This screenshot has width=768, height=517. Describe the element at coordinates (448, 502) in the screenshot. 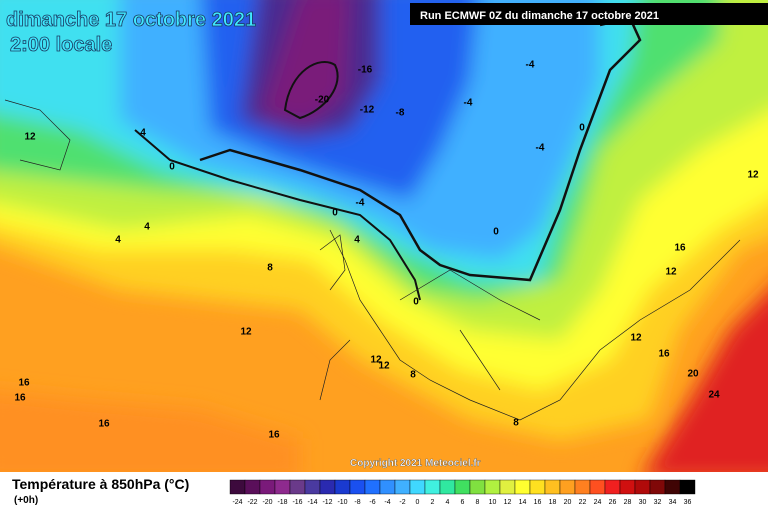

I see `colorbar-label: 4` at that location.